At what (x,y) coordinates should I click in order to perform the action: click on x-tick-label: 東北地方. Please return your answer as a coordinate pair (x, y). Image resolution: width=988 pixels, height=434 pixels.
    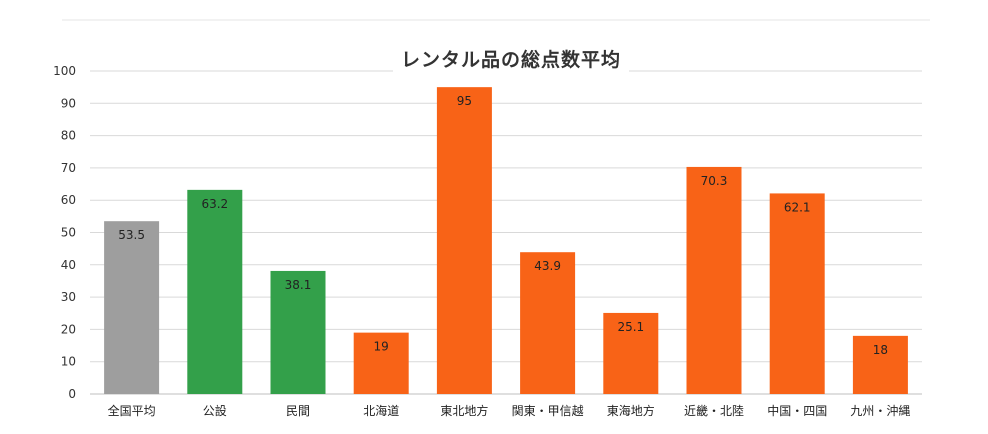
    Looking at the image, I should click on (464, 410).